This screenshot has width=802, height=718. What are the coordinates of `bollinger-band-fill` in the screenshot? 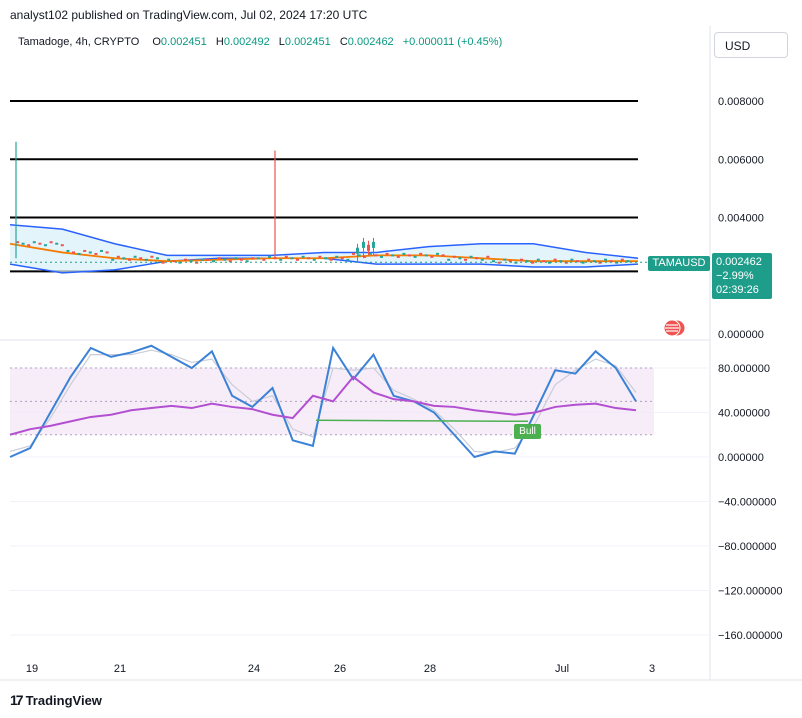 It's located at (324, 248).